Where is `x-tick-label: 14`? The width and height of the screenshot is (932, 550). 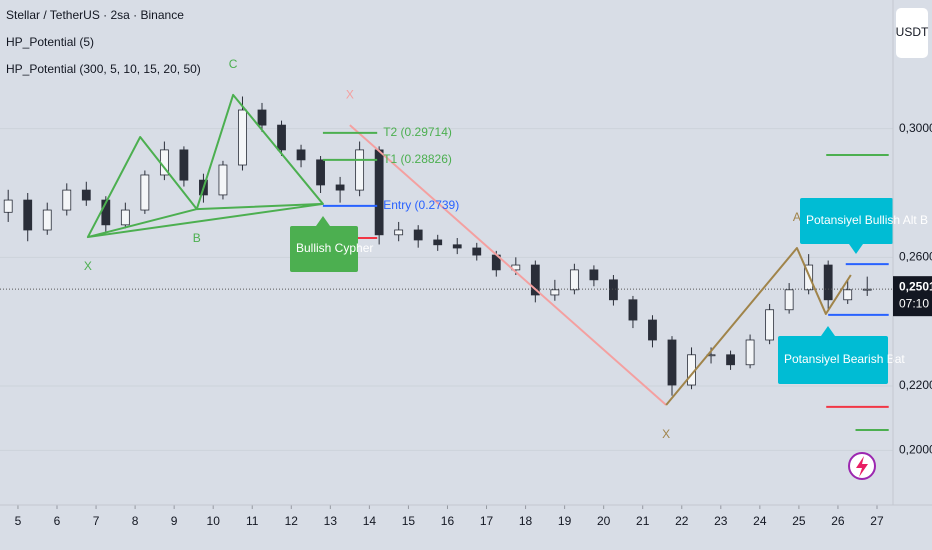 x-tick-label: 14 is located at coordinates (370, 521).